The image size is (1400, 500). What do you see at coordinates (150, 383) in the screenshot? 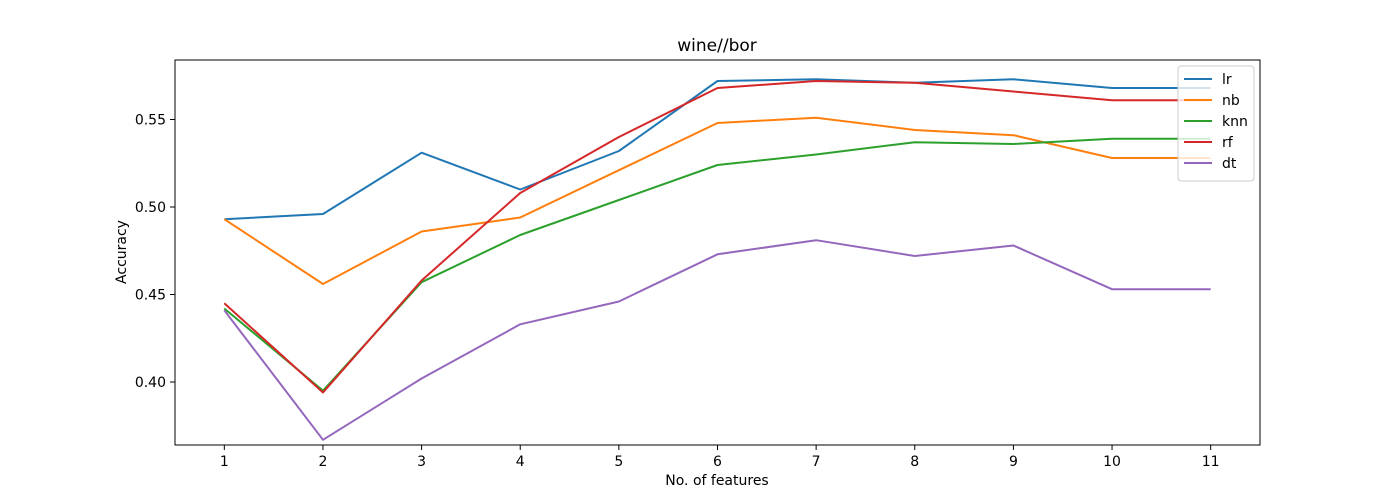
I see `y-tick-label: 0.40` at bounding box center [150, 383].